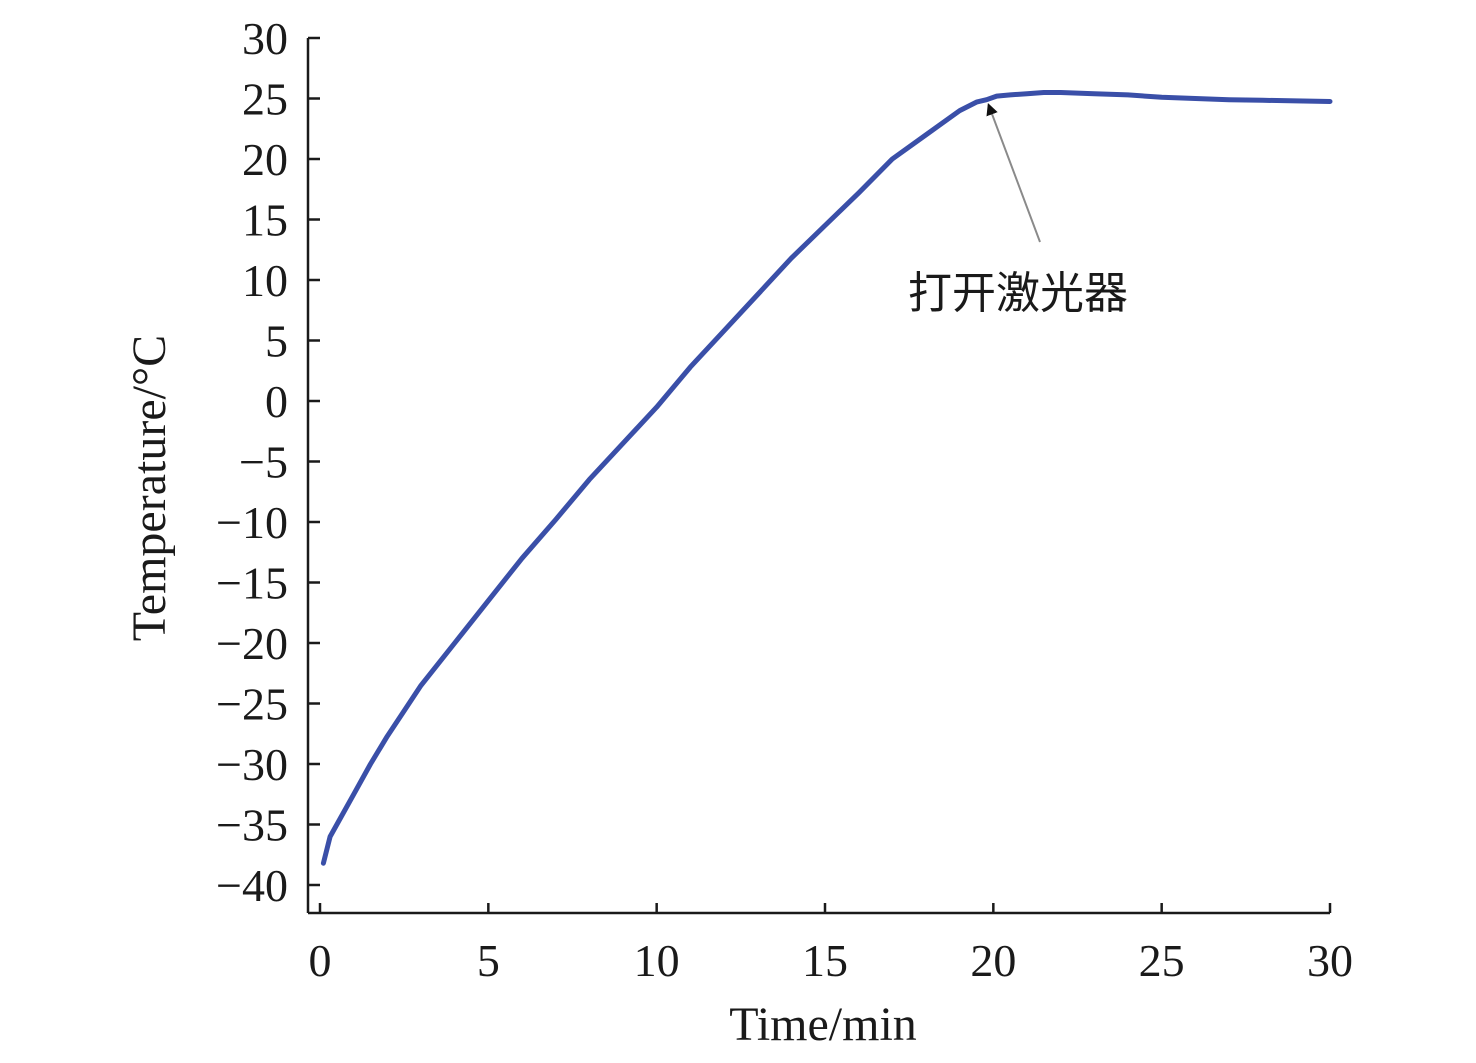 This screenshot has height=1063, width=1476. I want to click on x-tick-label: 10, so click(657, 960).